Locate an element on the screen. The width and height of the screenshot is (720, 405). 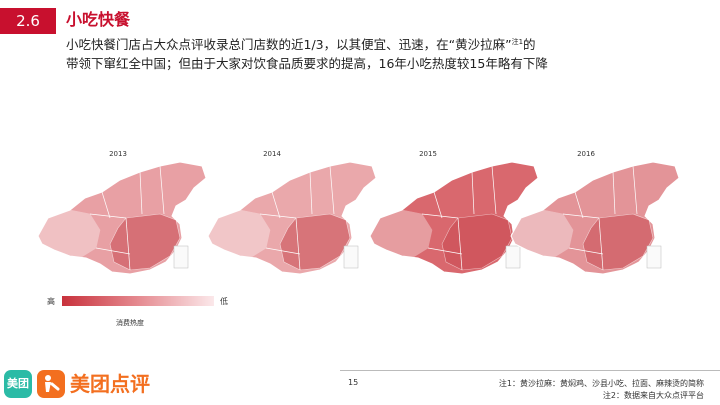
legend-caption: 消费热度 is located at coordinates (130, 323).